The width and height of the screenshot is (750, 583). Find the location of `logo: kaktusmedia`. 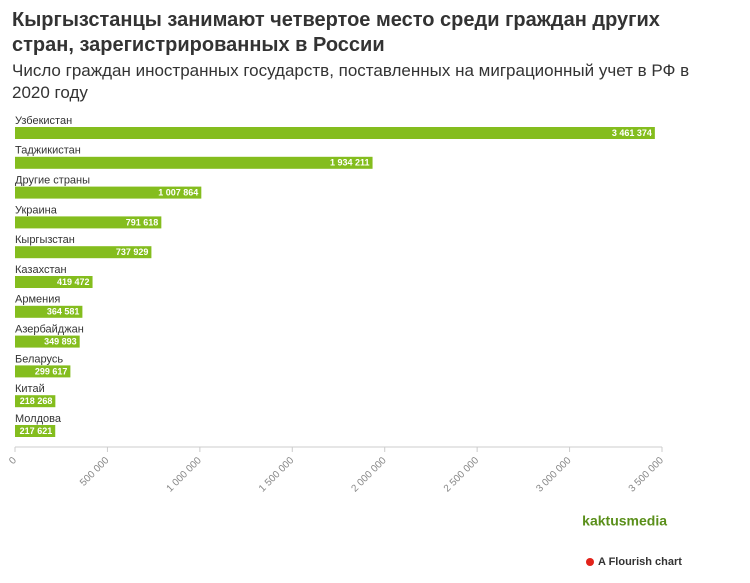

logo: kaktusmedia is located at coordinates (624, 521).